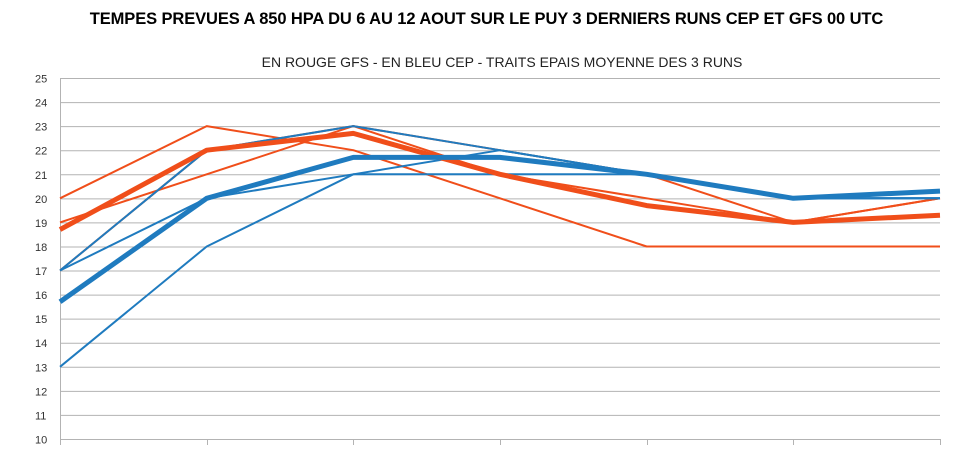 The height and width of the screenshot is (449, 973). I want to click on y-tick-label: 12, so click(41, 392).